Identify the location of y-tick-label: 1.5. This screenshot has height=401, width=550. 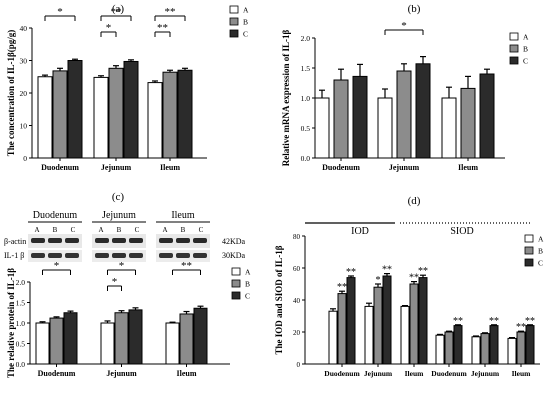
(306, 68).